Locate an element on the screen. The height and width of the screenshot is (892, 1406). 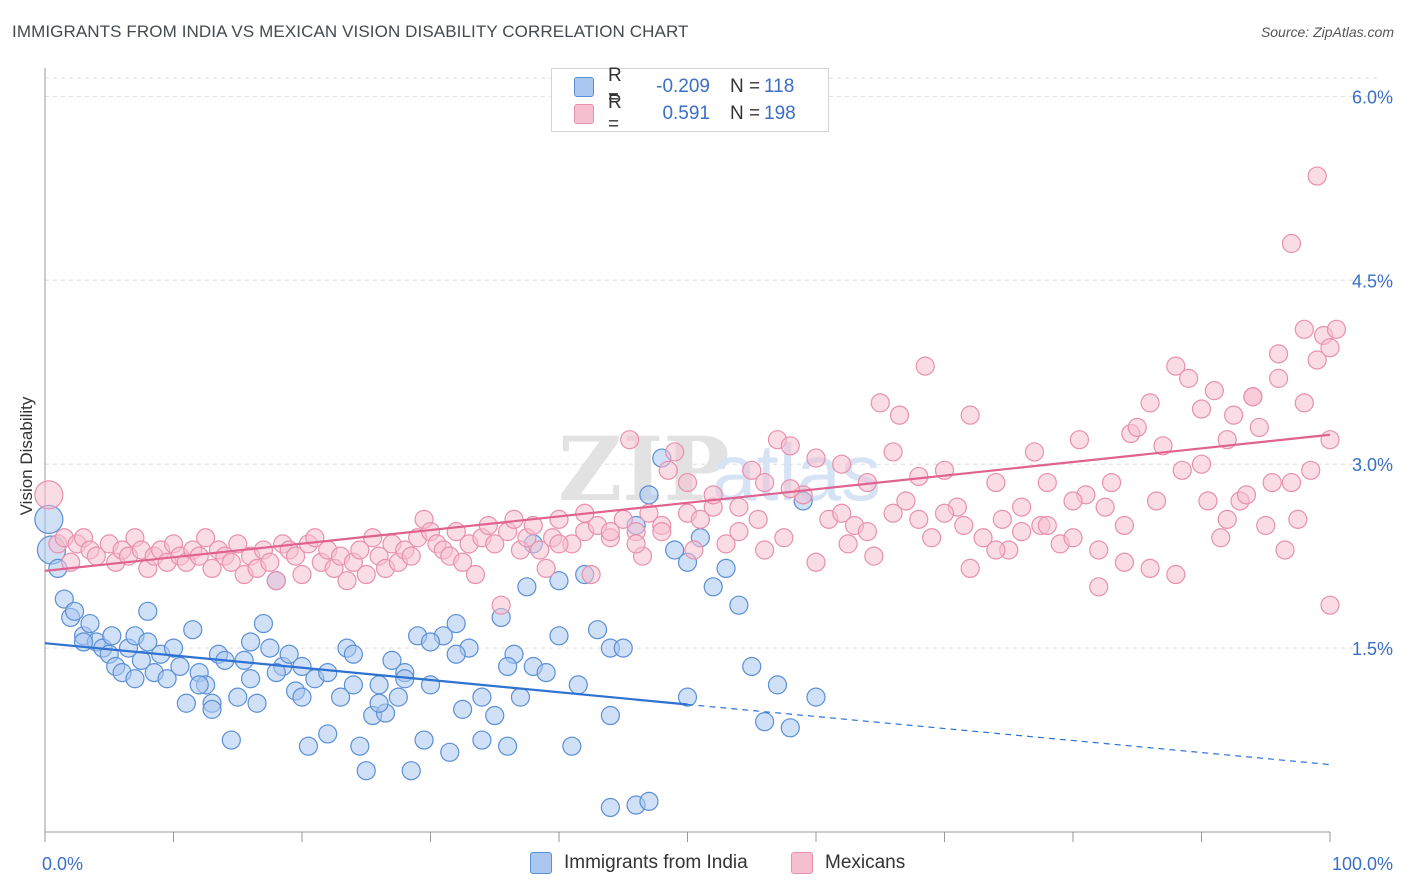
legend-label-india: Immigrants from India is located at coordinates (656, 862).